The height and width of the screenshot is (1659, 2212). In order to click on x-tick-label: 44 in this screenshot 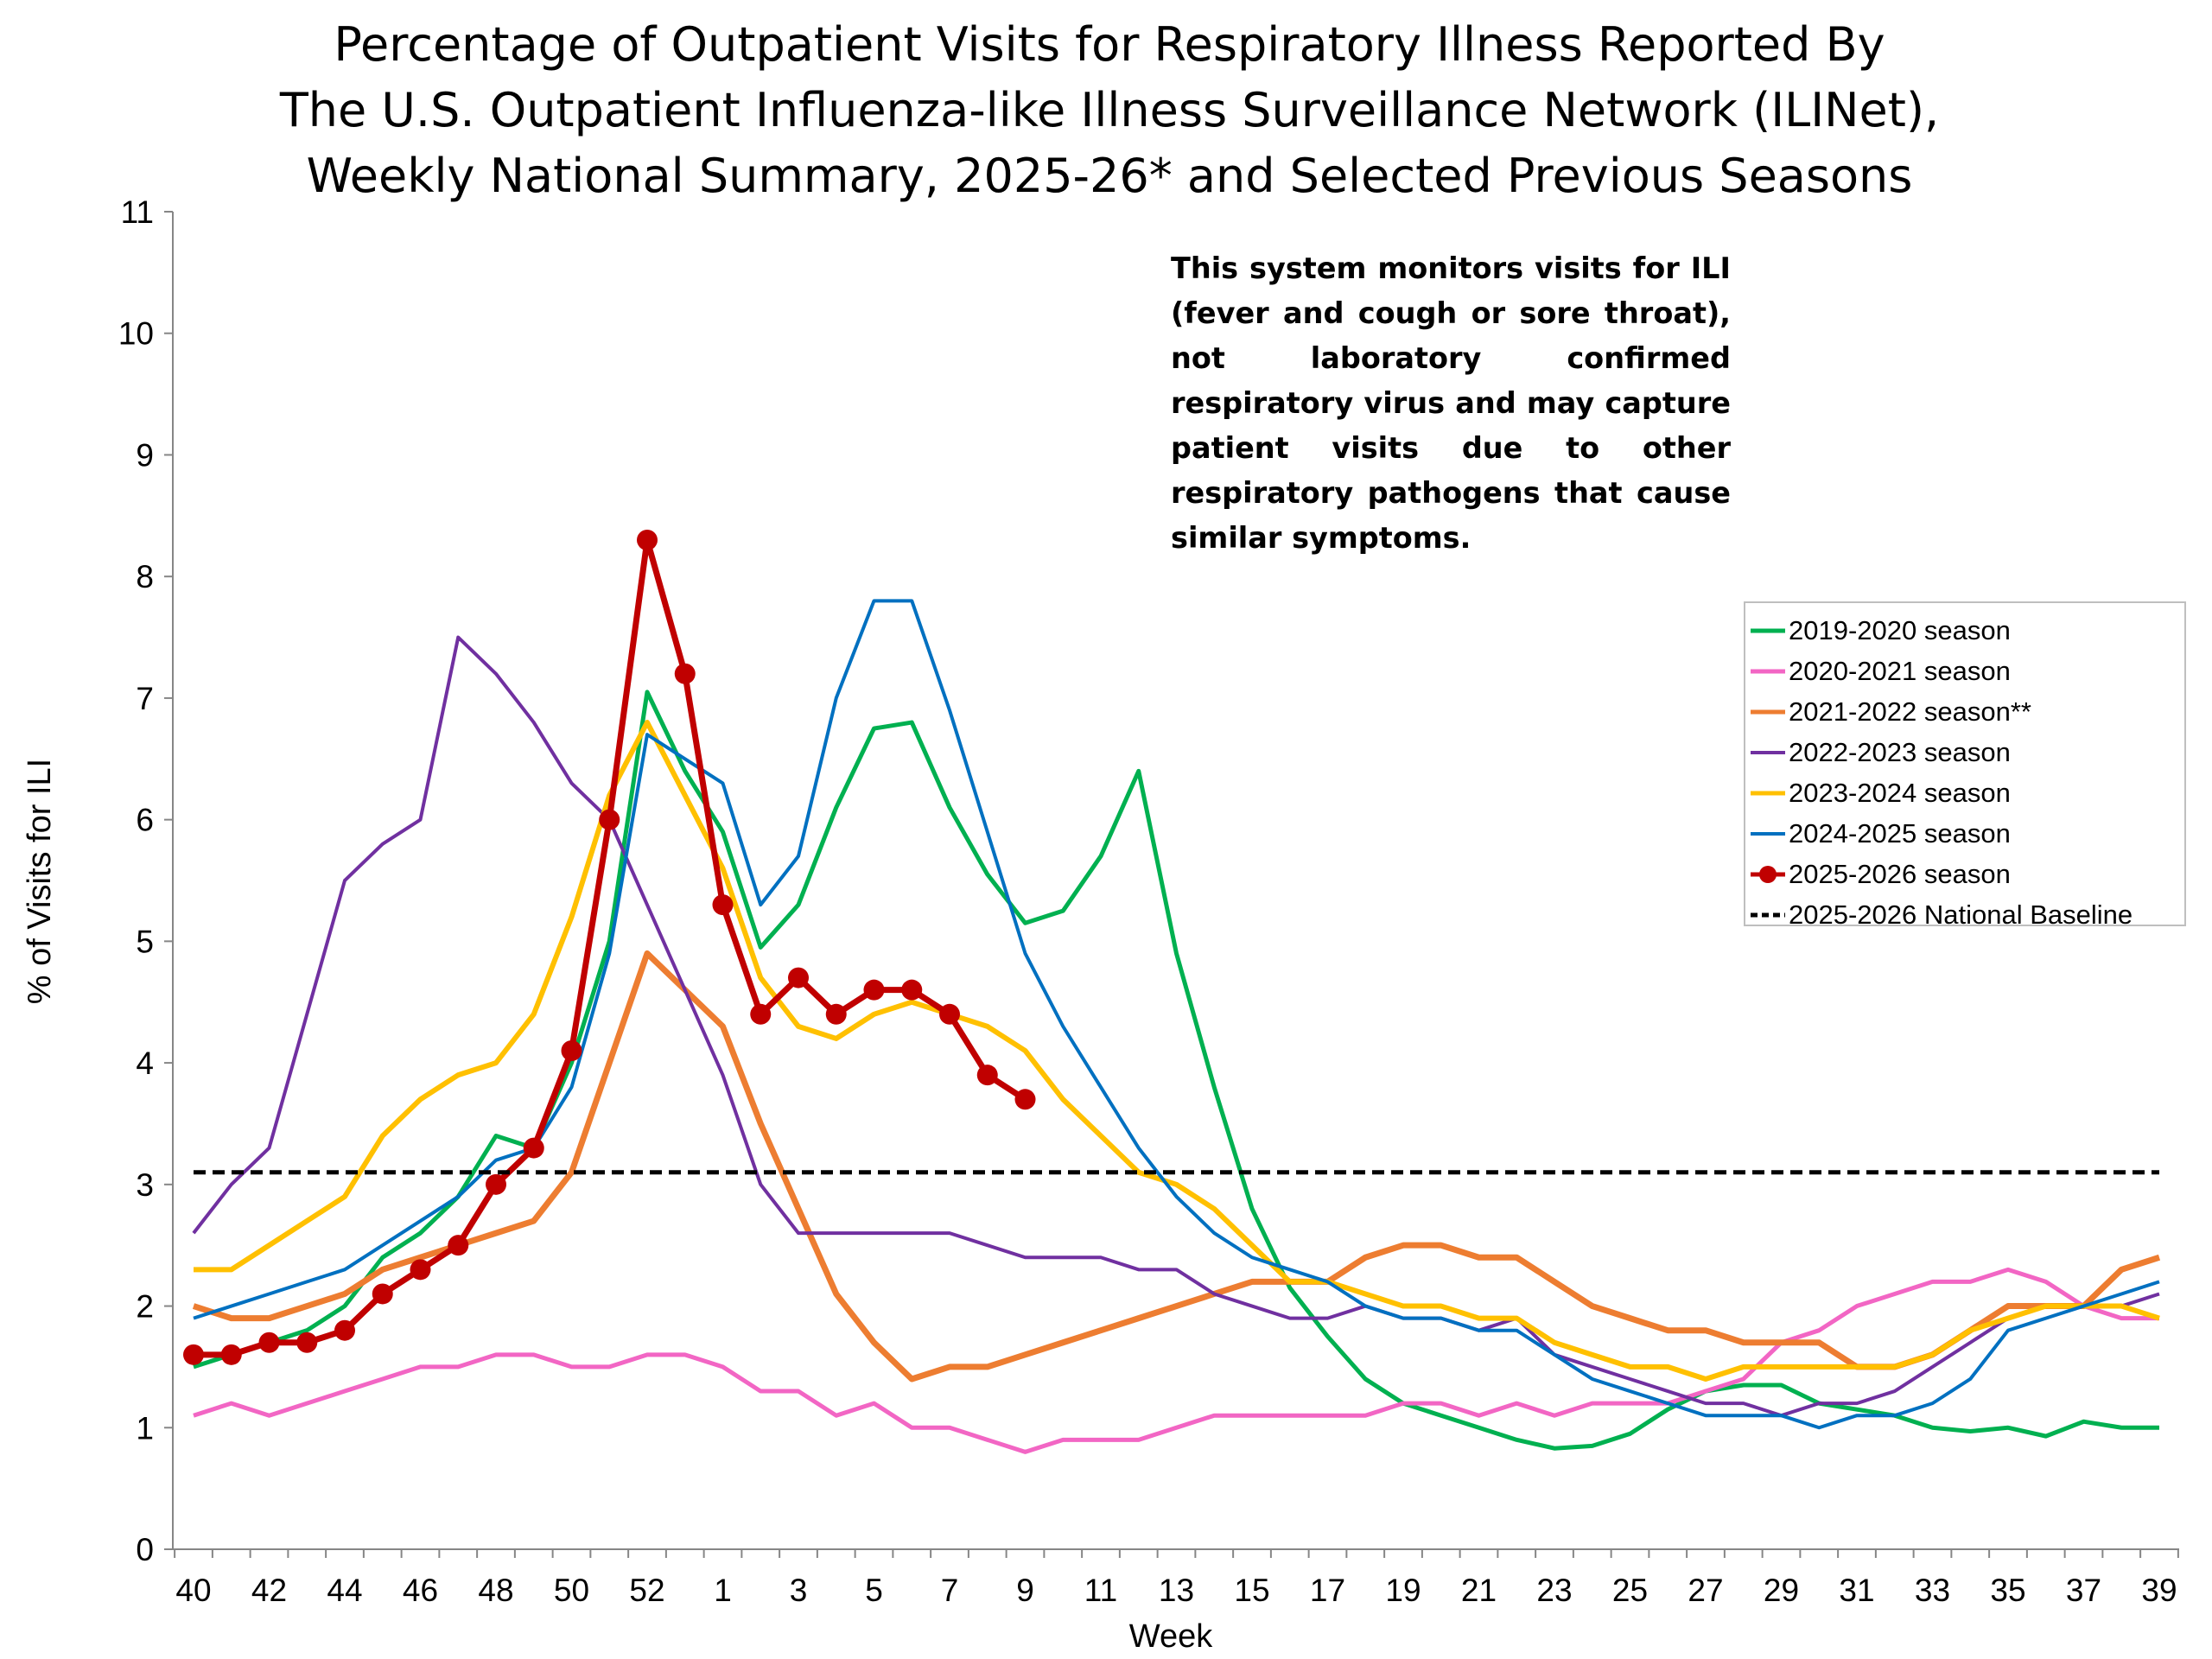, I will do `click(344, 1590)`.